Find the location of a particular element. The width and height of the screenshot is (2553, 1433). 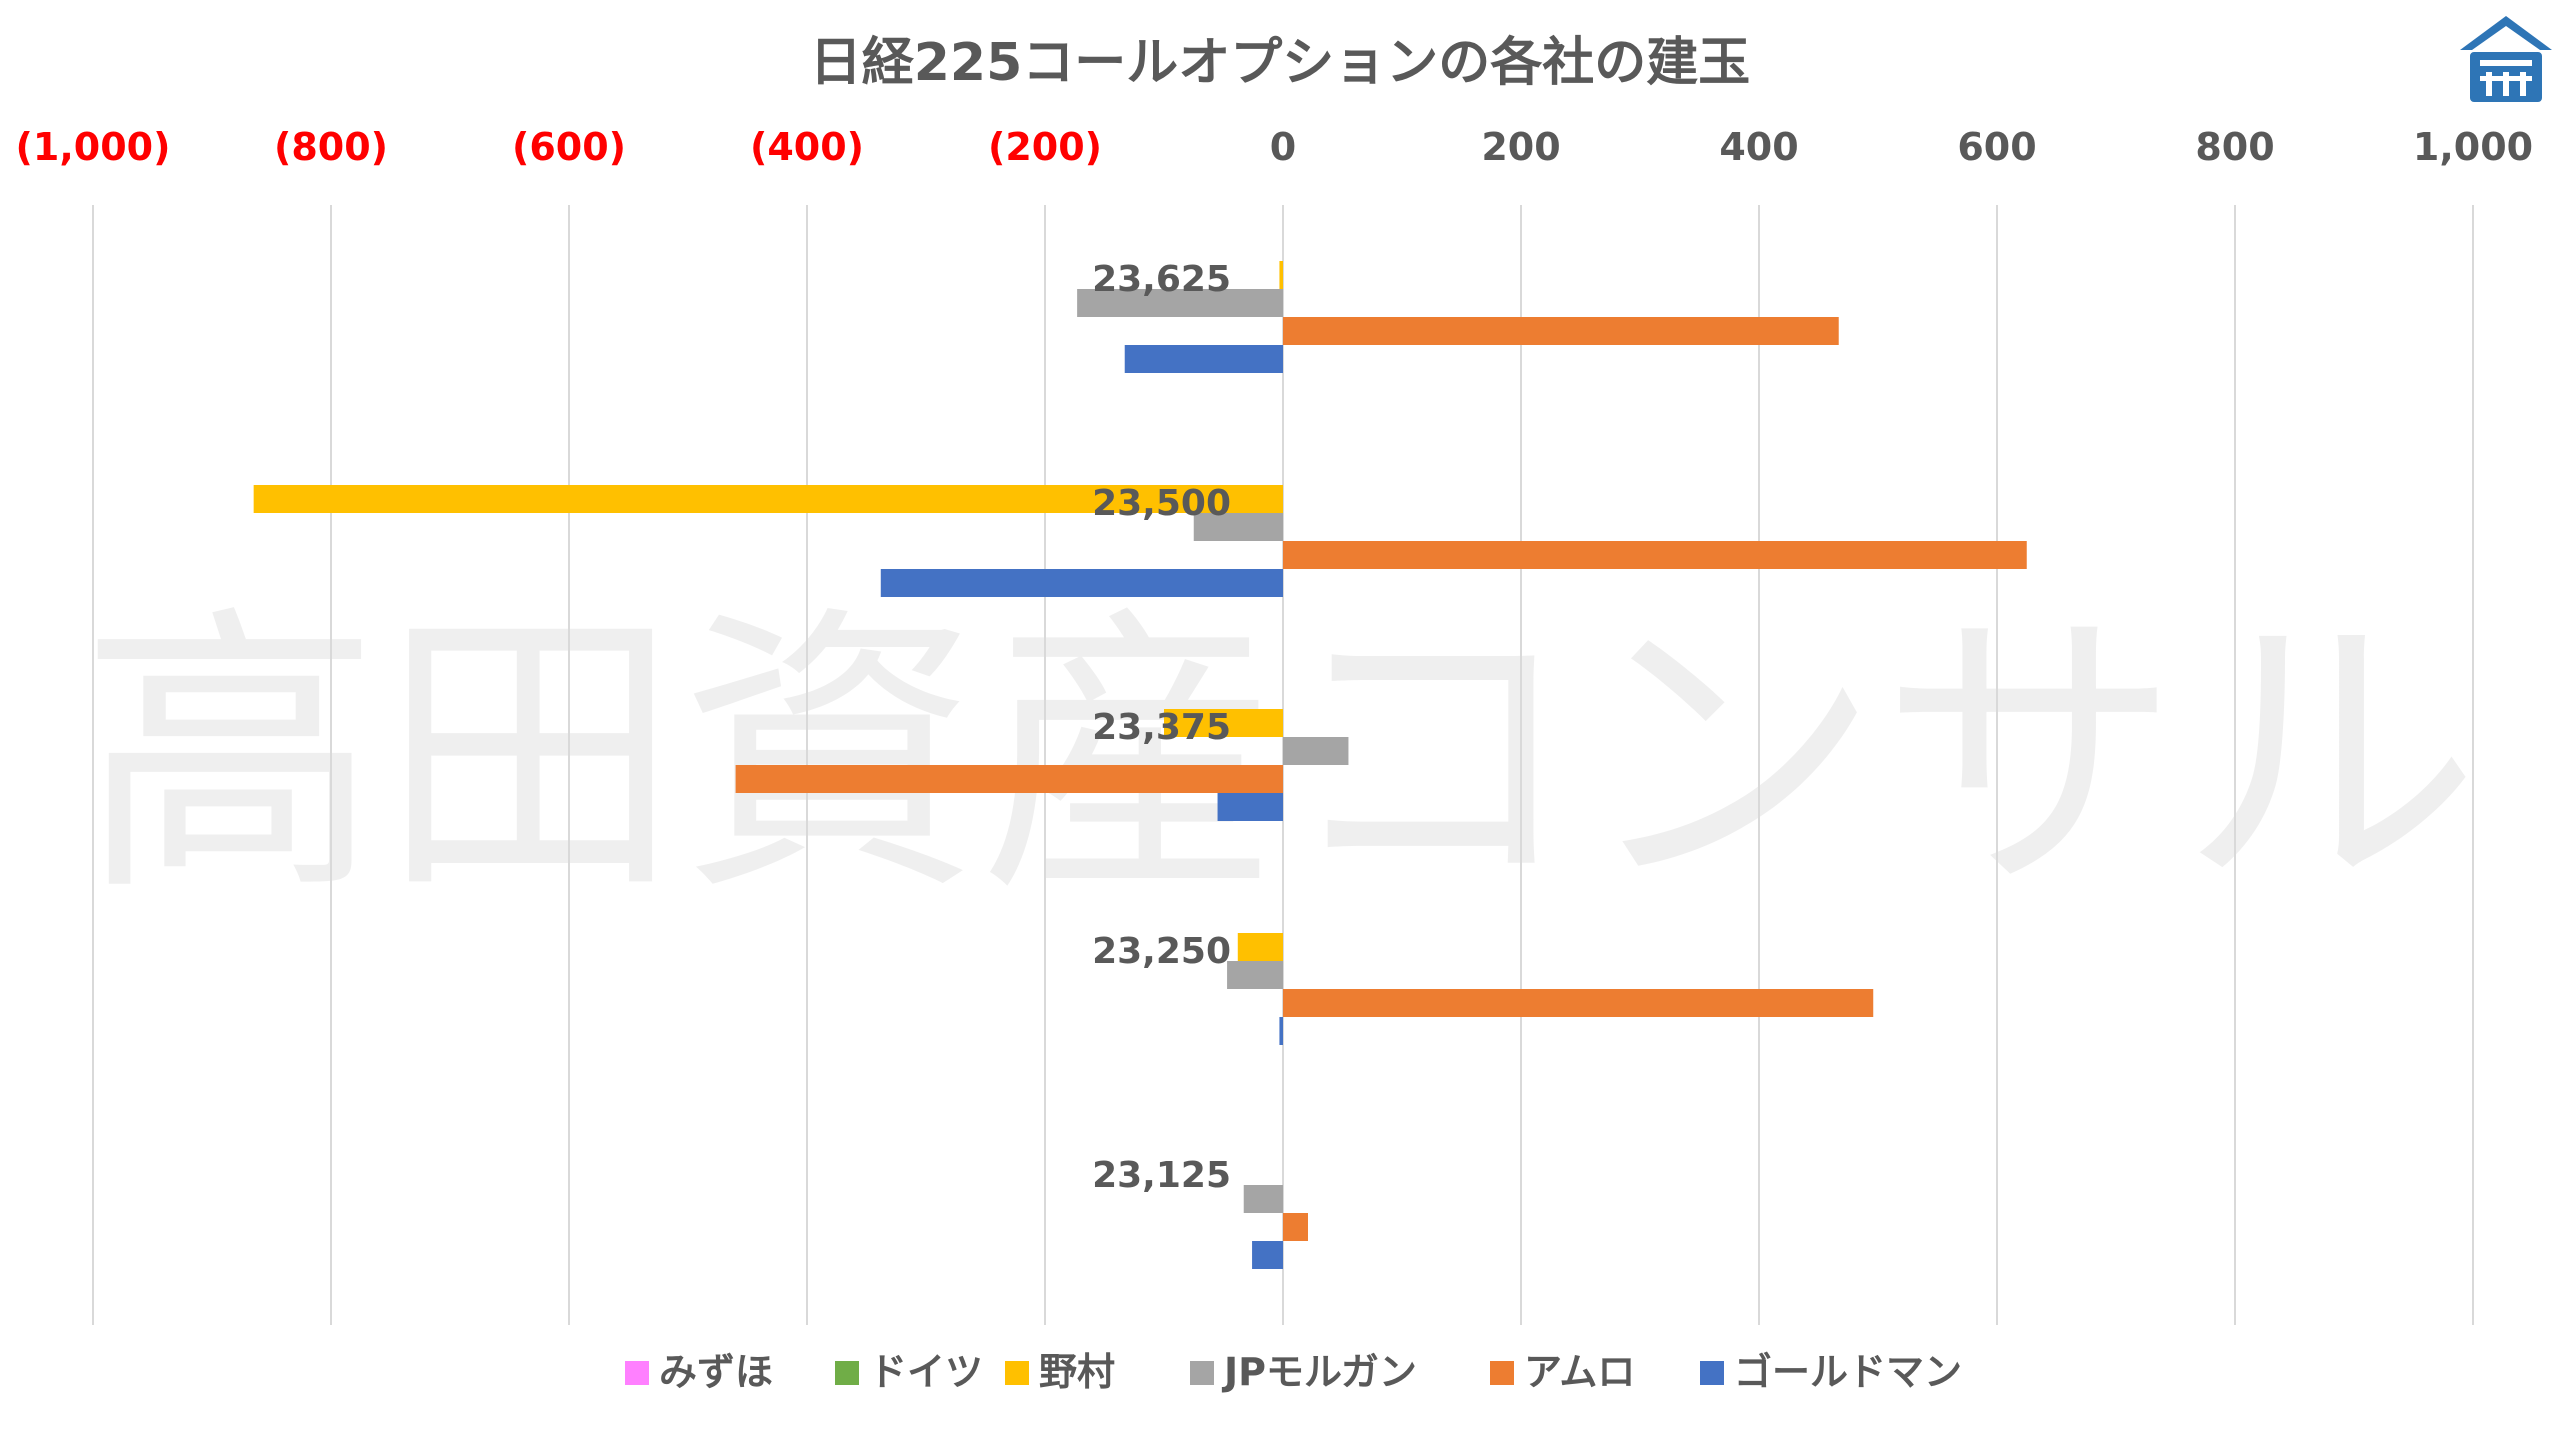

legend: みずほ ドイツ 野村 JPモルガン アムロ ゴールドマン is located at coordinates (1293, 1372).